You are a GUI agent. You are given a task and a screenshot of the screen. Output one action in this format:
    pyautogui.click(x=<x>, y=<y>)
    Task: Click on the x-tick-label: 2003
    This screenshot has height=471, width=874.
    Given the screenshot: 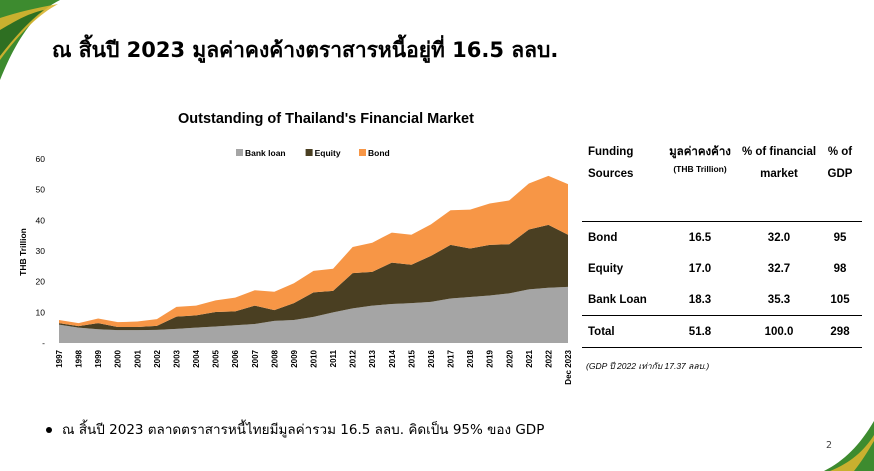 What is the action you would take?
    pyautogui.click(x=176, y=358)
    